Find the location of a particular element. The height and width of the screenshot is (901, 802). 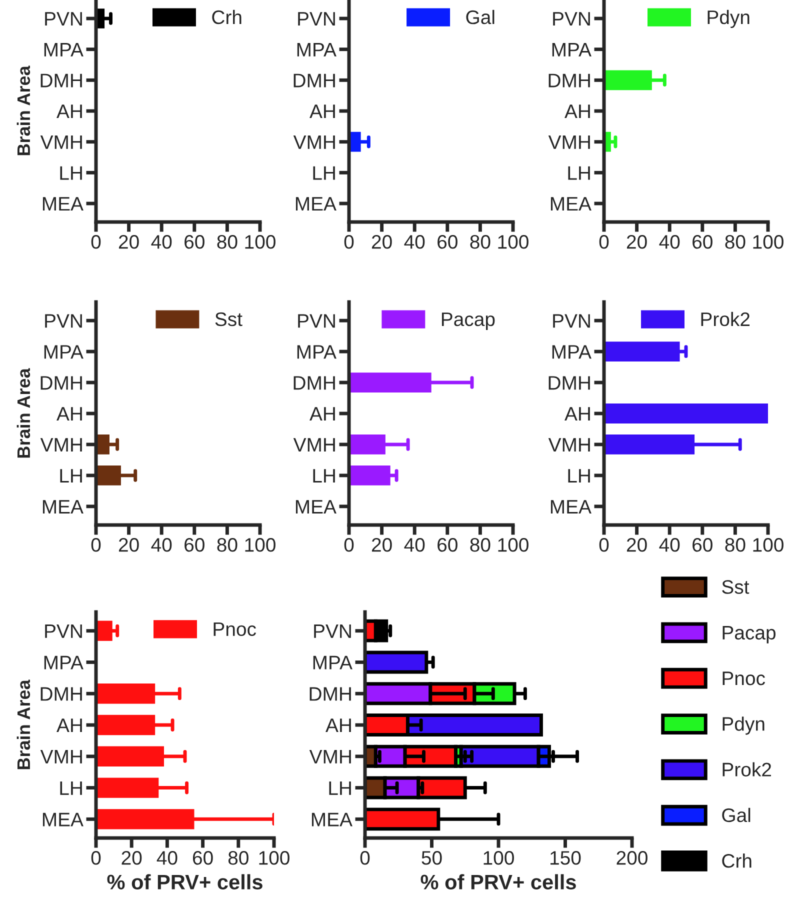

legend-label: Crh is located at coordinates (227, 17).